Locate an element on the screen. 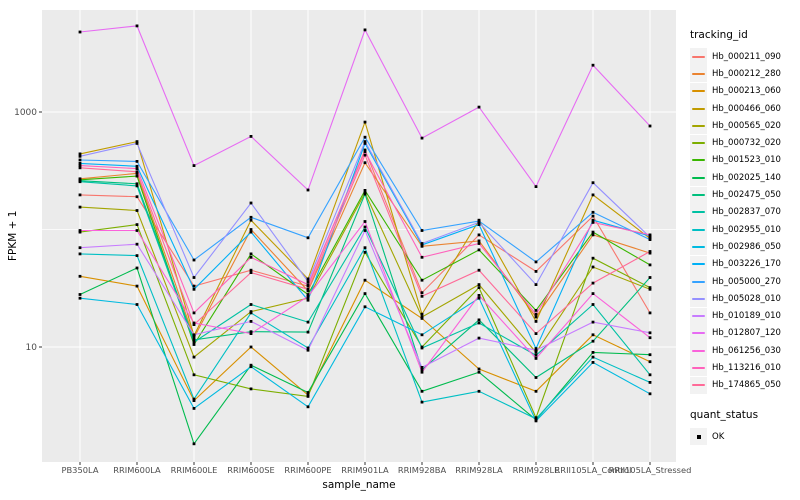 The width and height of the screenshot is (800, 500). legend-item-label: Hb_003226_170 is located at coordinates (746, 264).